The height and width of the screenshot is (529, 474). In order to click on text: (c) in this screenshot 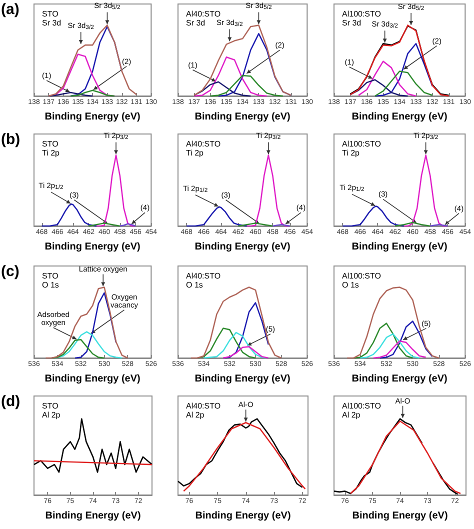, I will do `click(10, 271)`.